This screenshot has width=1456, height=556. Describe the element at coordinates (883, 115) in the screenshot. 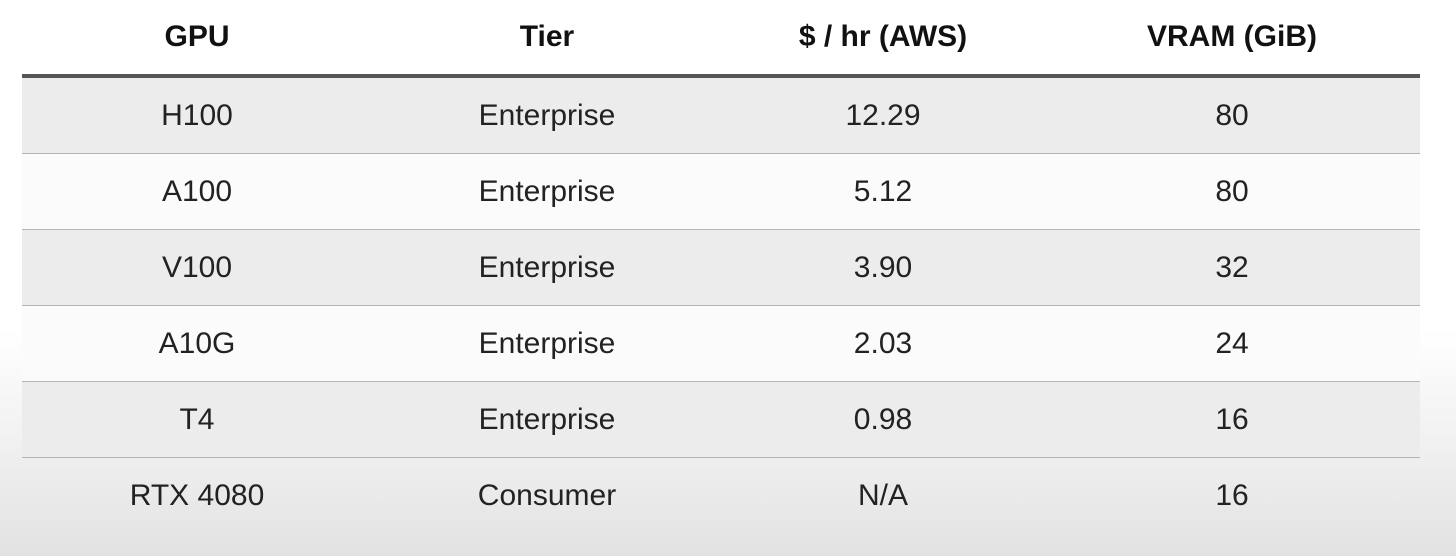

I see `table-cell: 12.29` at that location.